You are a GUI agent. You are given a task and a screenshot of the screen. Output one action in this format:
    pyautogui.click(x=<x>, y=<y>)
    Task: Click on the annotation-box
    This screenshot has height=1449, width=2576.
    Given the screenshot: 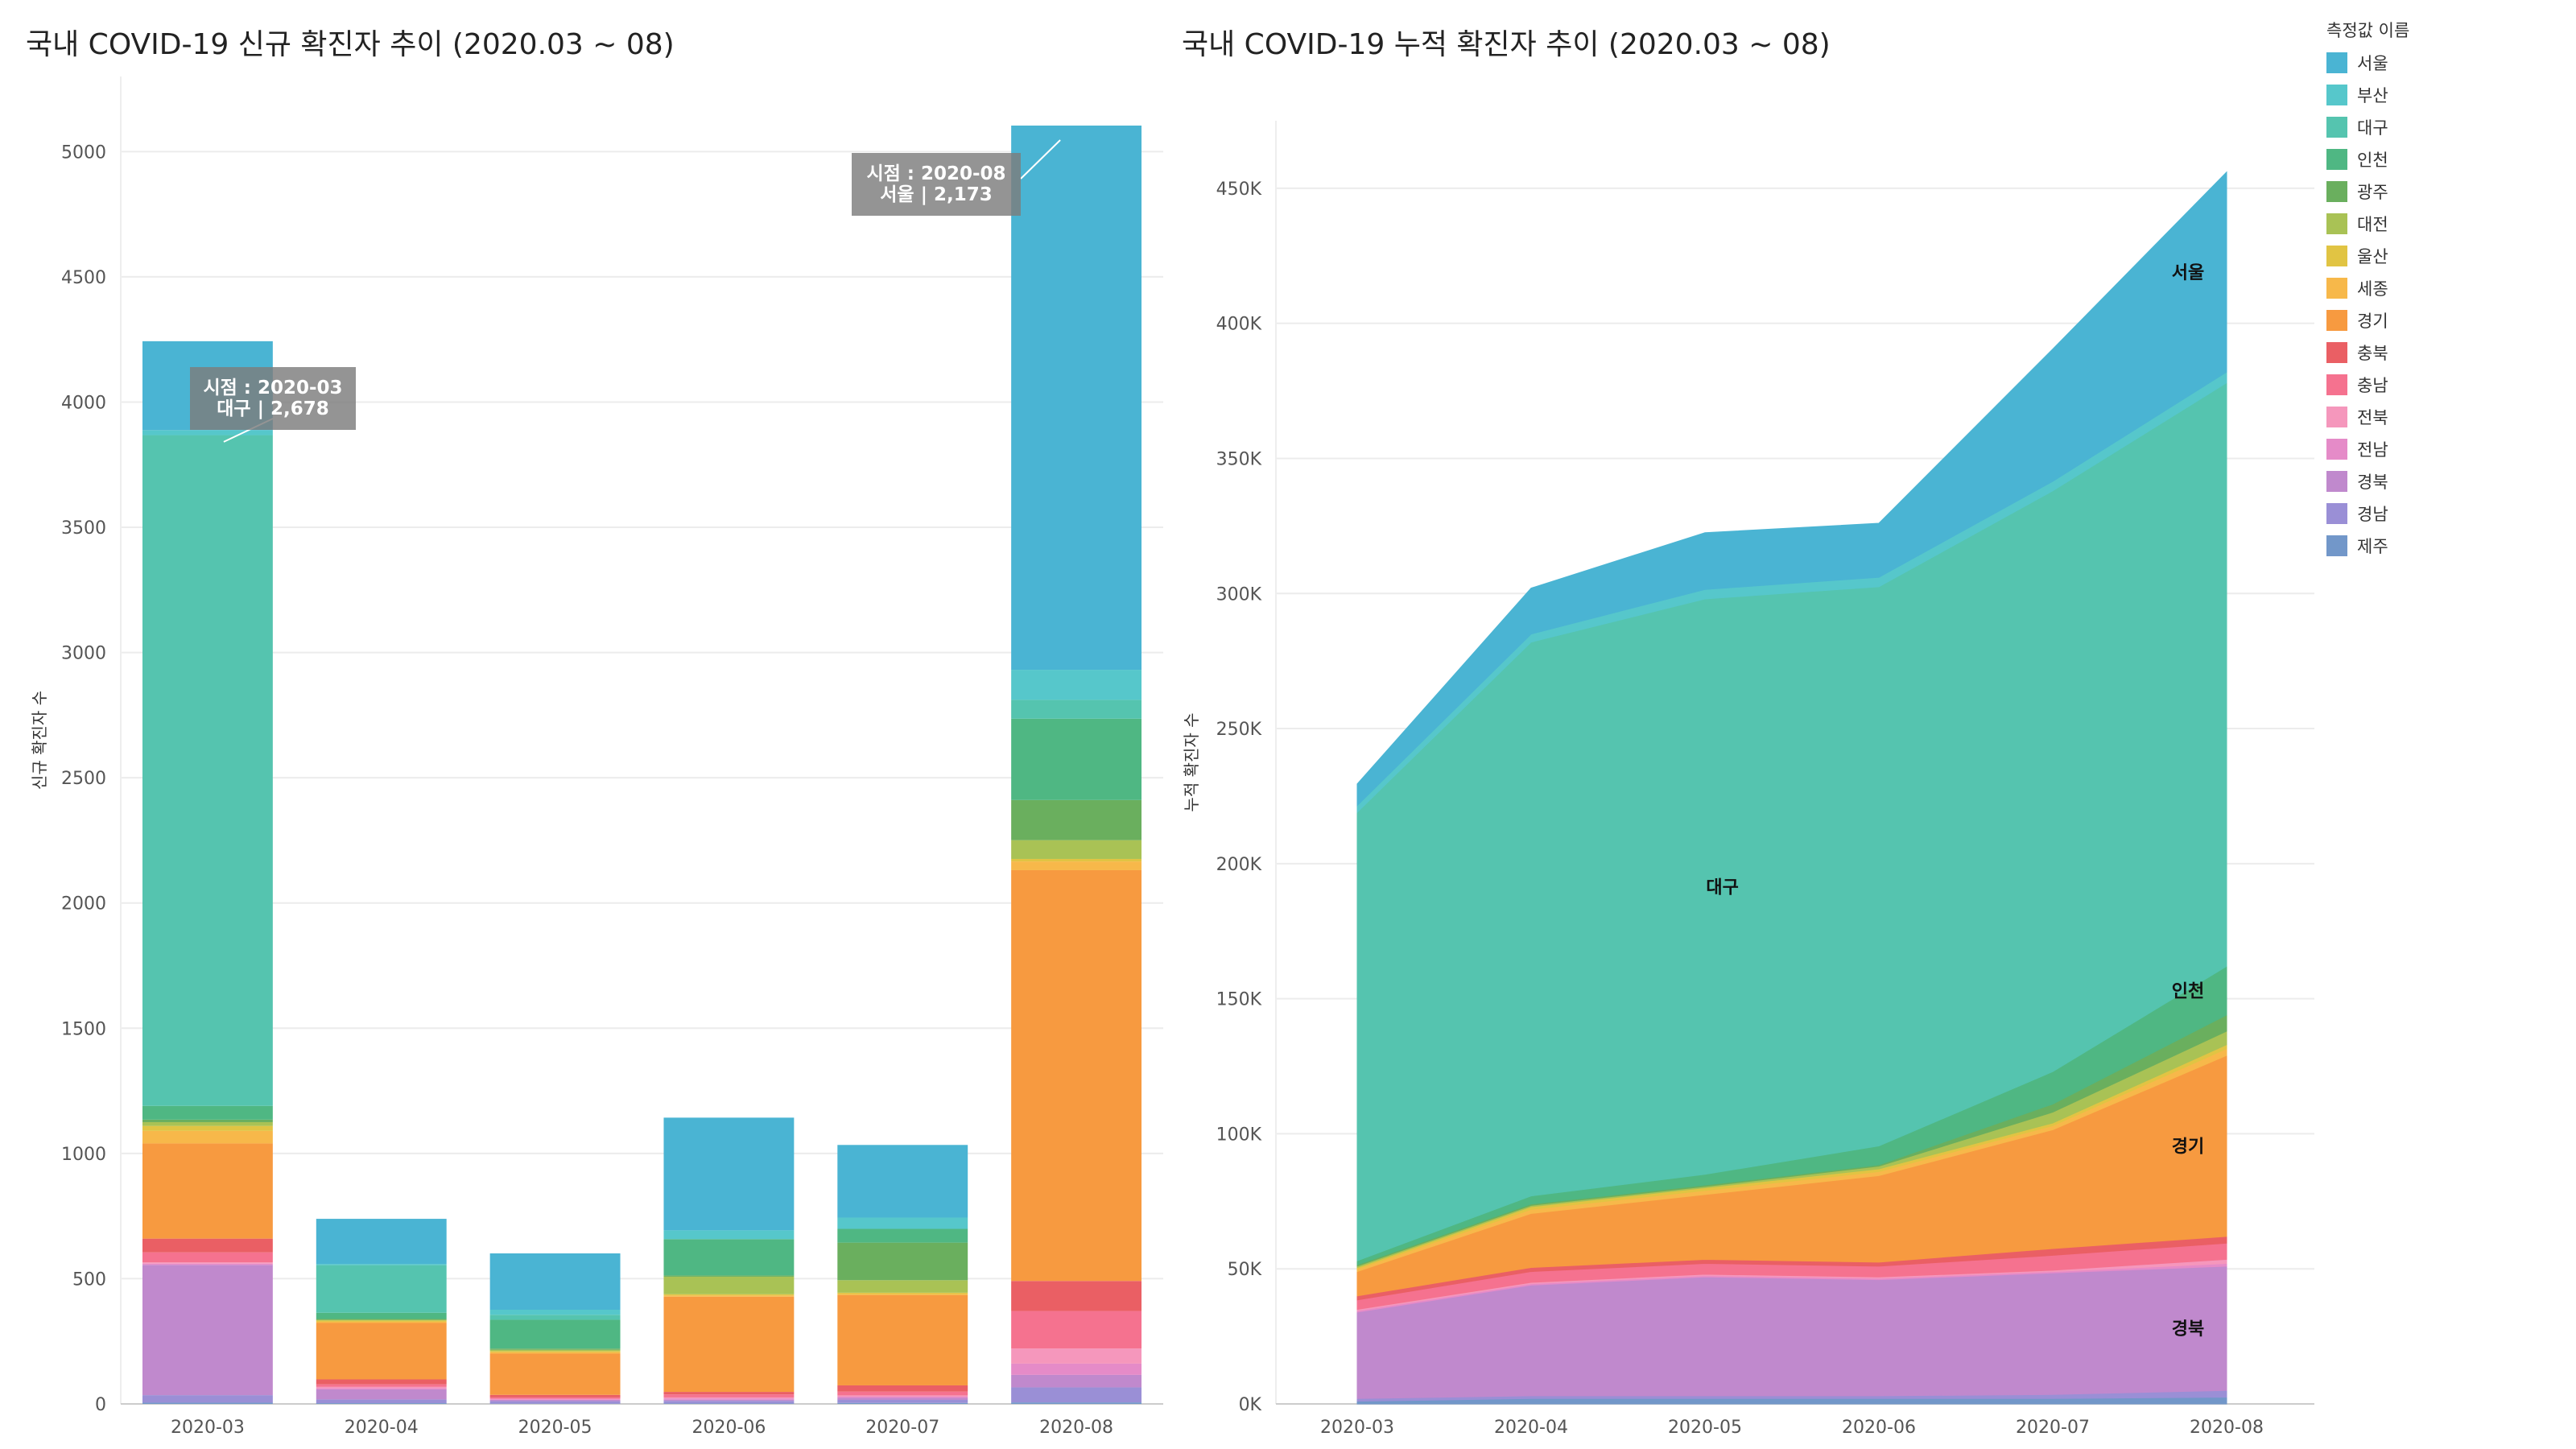 What is the action you would take?
    pyautogui.click(x=273, y=398)
    